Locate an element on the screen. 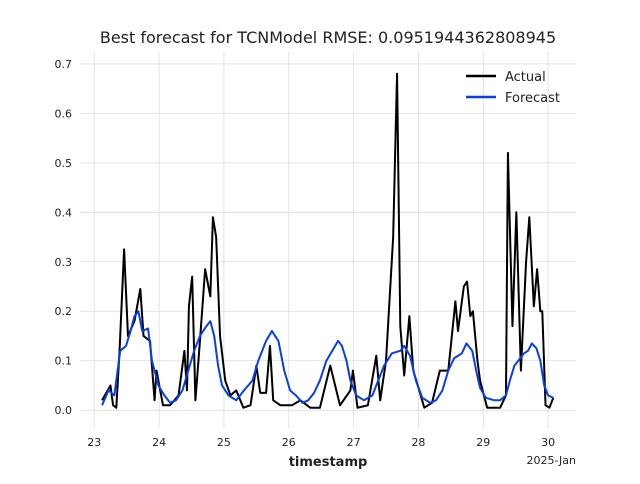 The height and width of the screenshot is (484, 640). x-tick-label: 28 is located at coordinates (418, 442).